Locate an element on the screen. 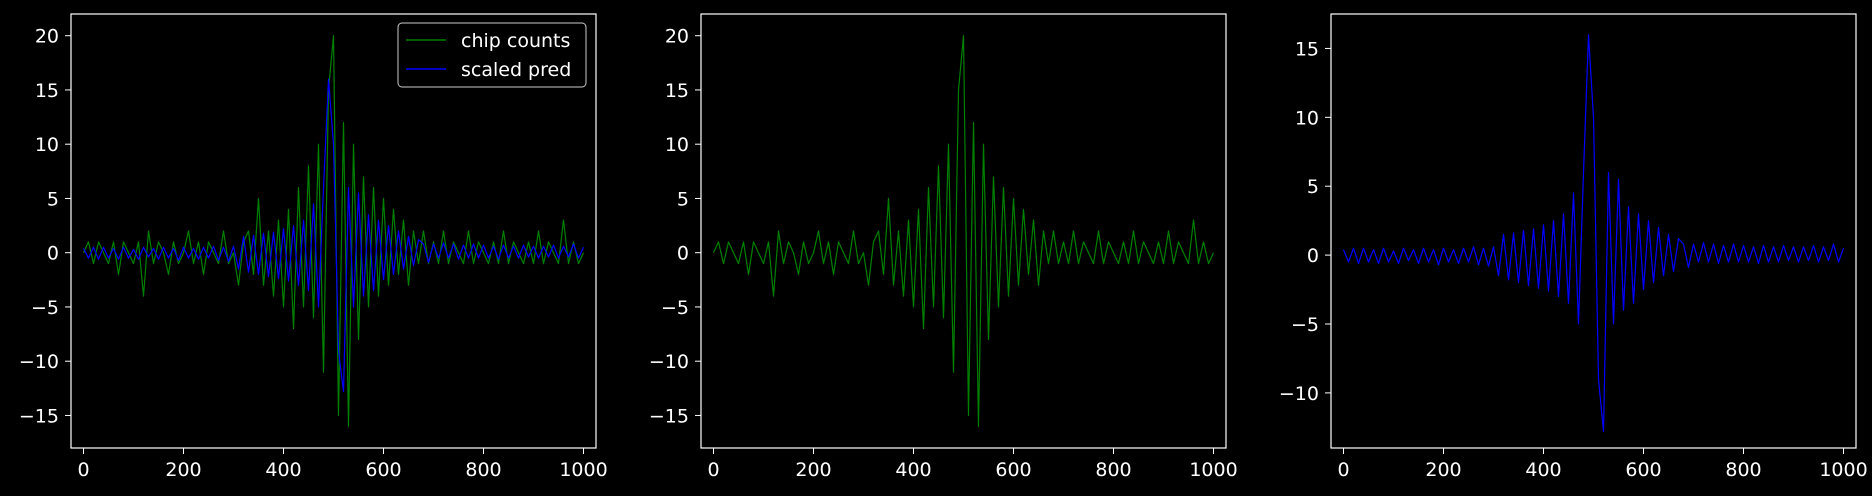 The image size is (1872, 496). legend-label-scaled-pred: scaled pred is located at coordinates (516, 70).